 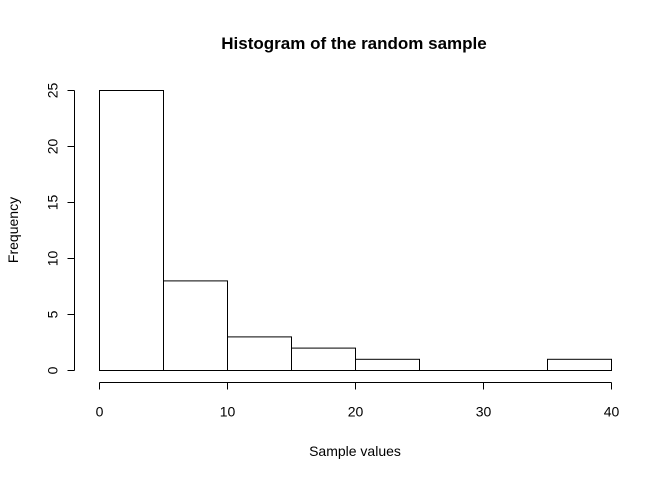 What do you see at coordinates (53, 203) in the screenshot?
I see `y-tick-label: 15` at bounding box center [53, 203].